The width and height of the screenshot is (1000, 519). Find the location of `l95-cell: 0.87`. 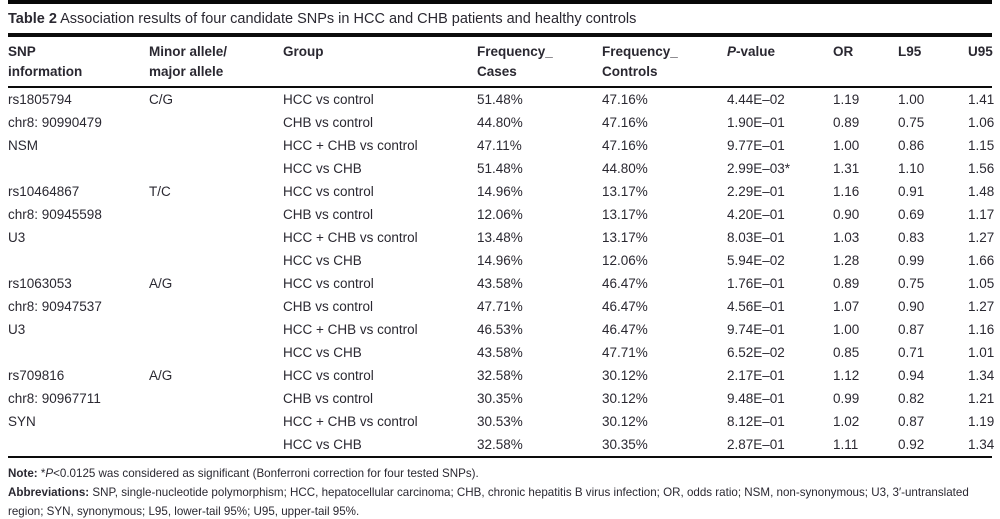

l95-cell: 0.87 is located at coordinates (911, 329).